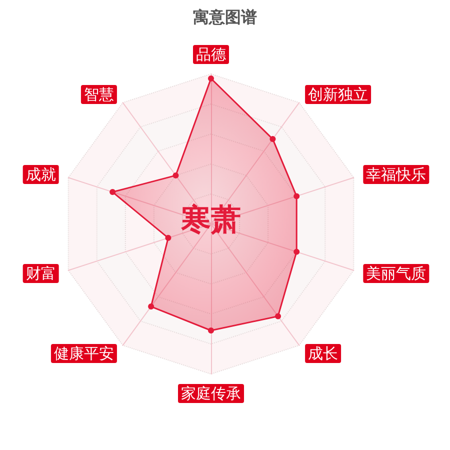  What do you see at coordinates (211, 55) in the screenshot?
I see `spoke-label: 品德` at bounding box center [211, 55].